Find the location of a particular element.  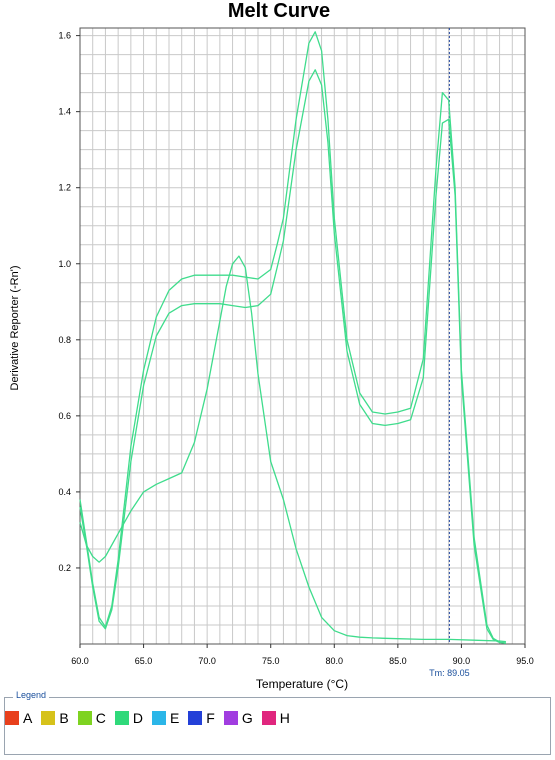

y-tick-label: 1.2 is located at coordinates (64, 188).